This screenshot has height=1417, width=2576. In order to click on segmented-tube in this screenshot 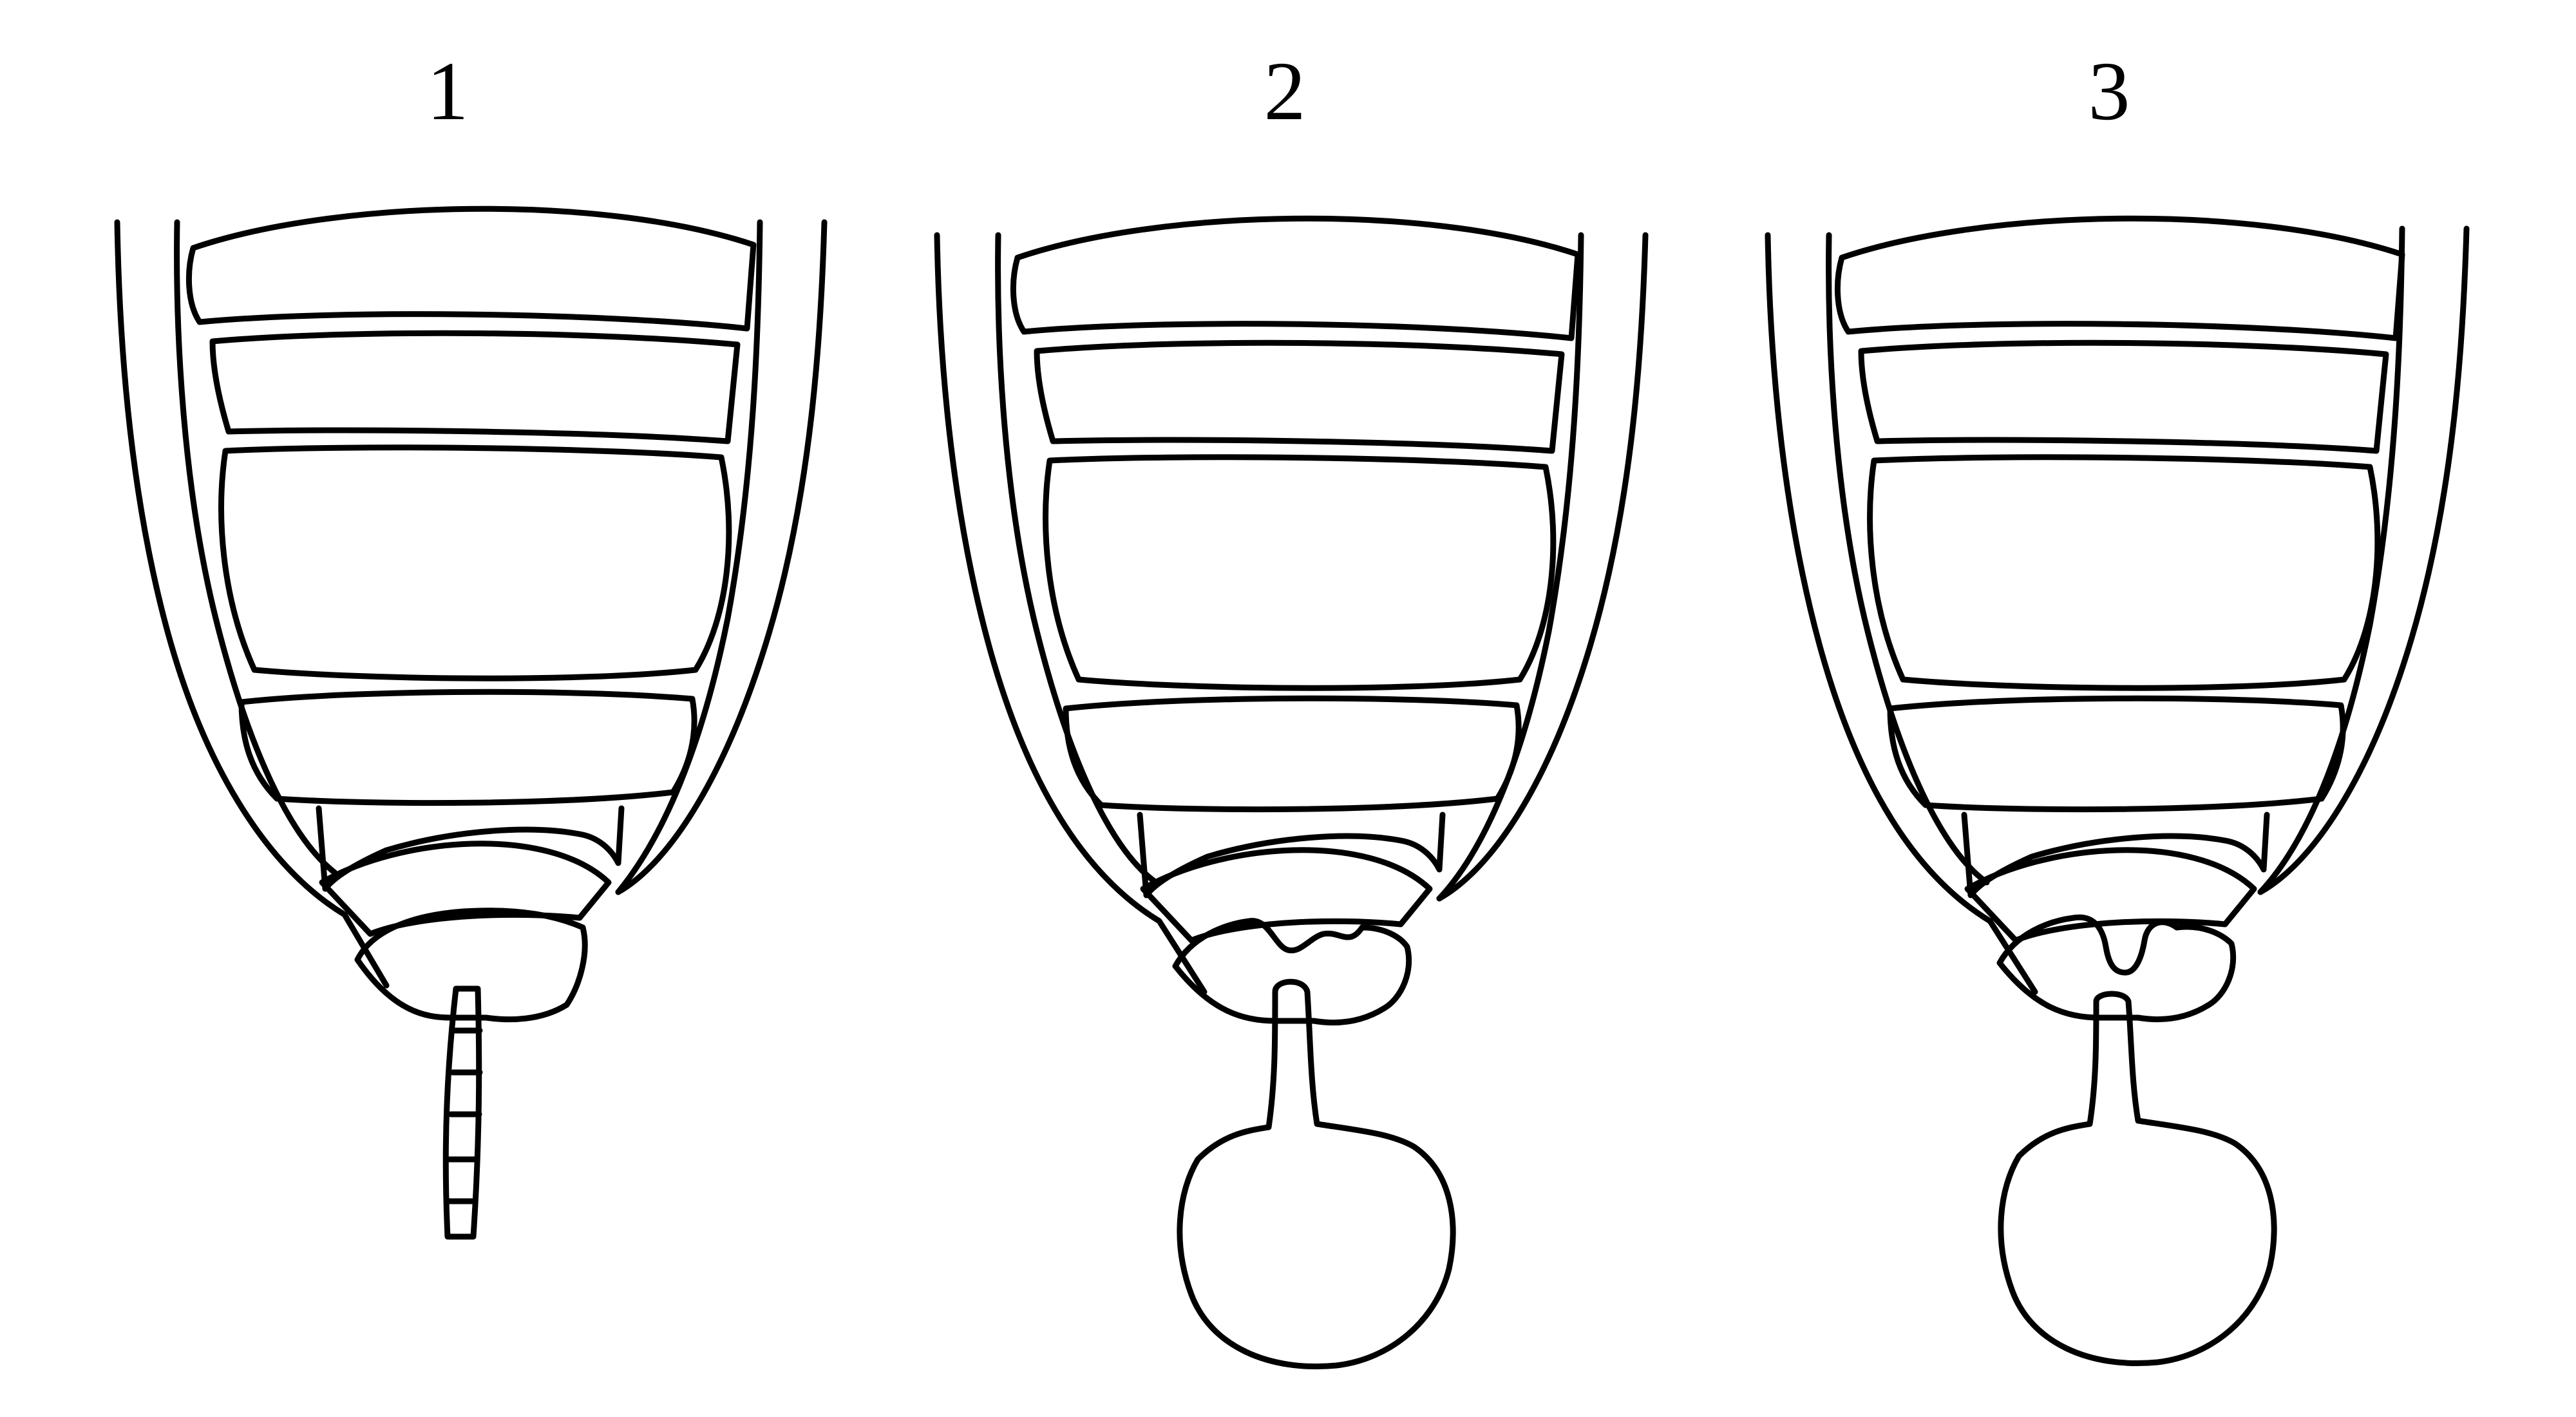, I will do `click(462, 1112)`.